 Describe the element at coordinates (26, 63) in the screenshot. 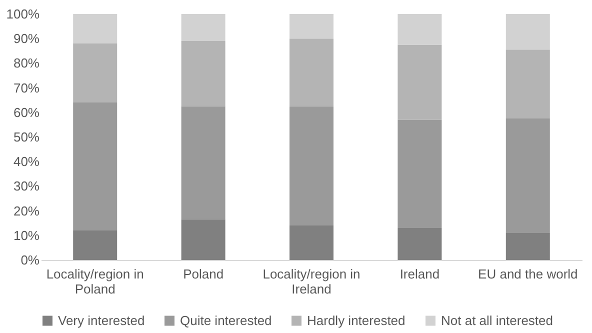

I see `y-tick-label: 80%` at that location.